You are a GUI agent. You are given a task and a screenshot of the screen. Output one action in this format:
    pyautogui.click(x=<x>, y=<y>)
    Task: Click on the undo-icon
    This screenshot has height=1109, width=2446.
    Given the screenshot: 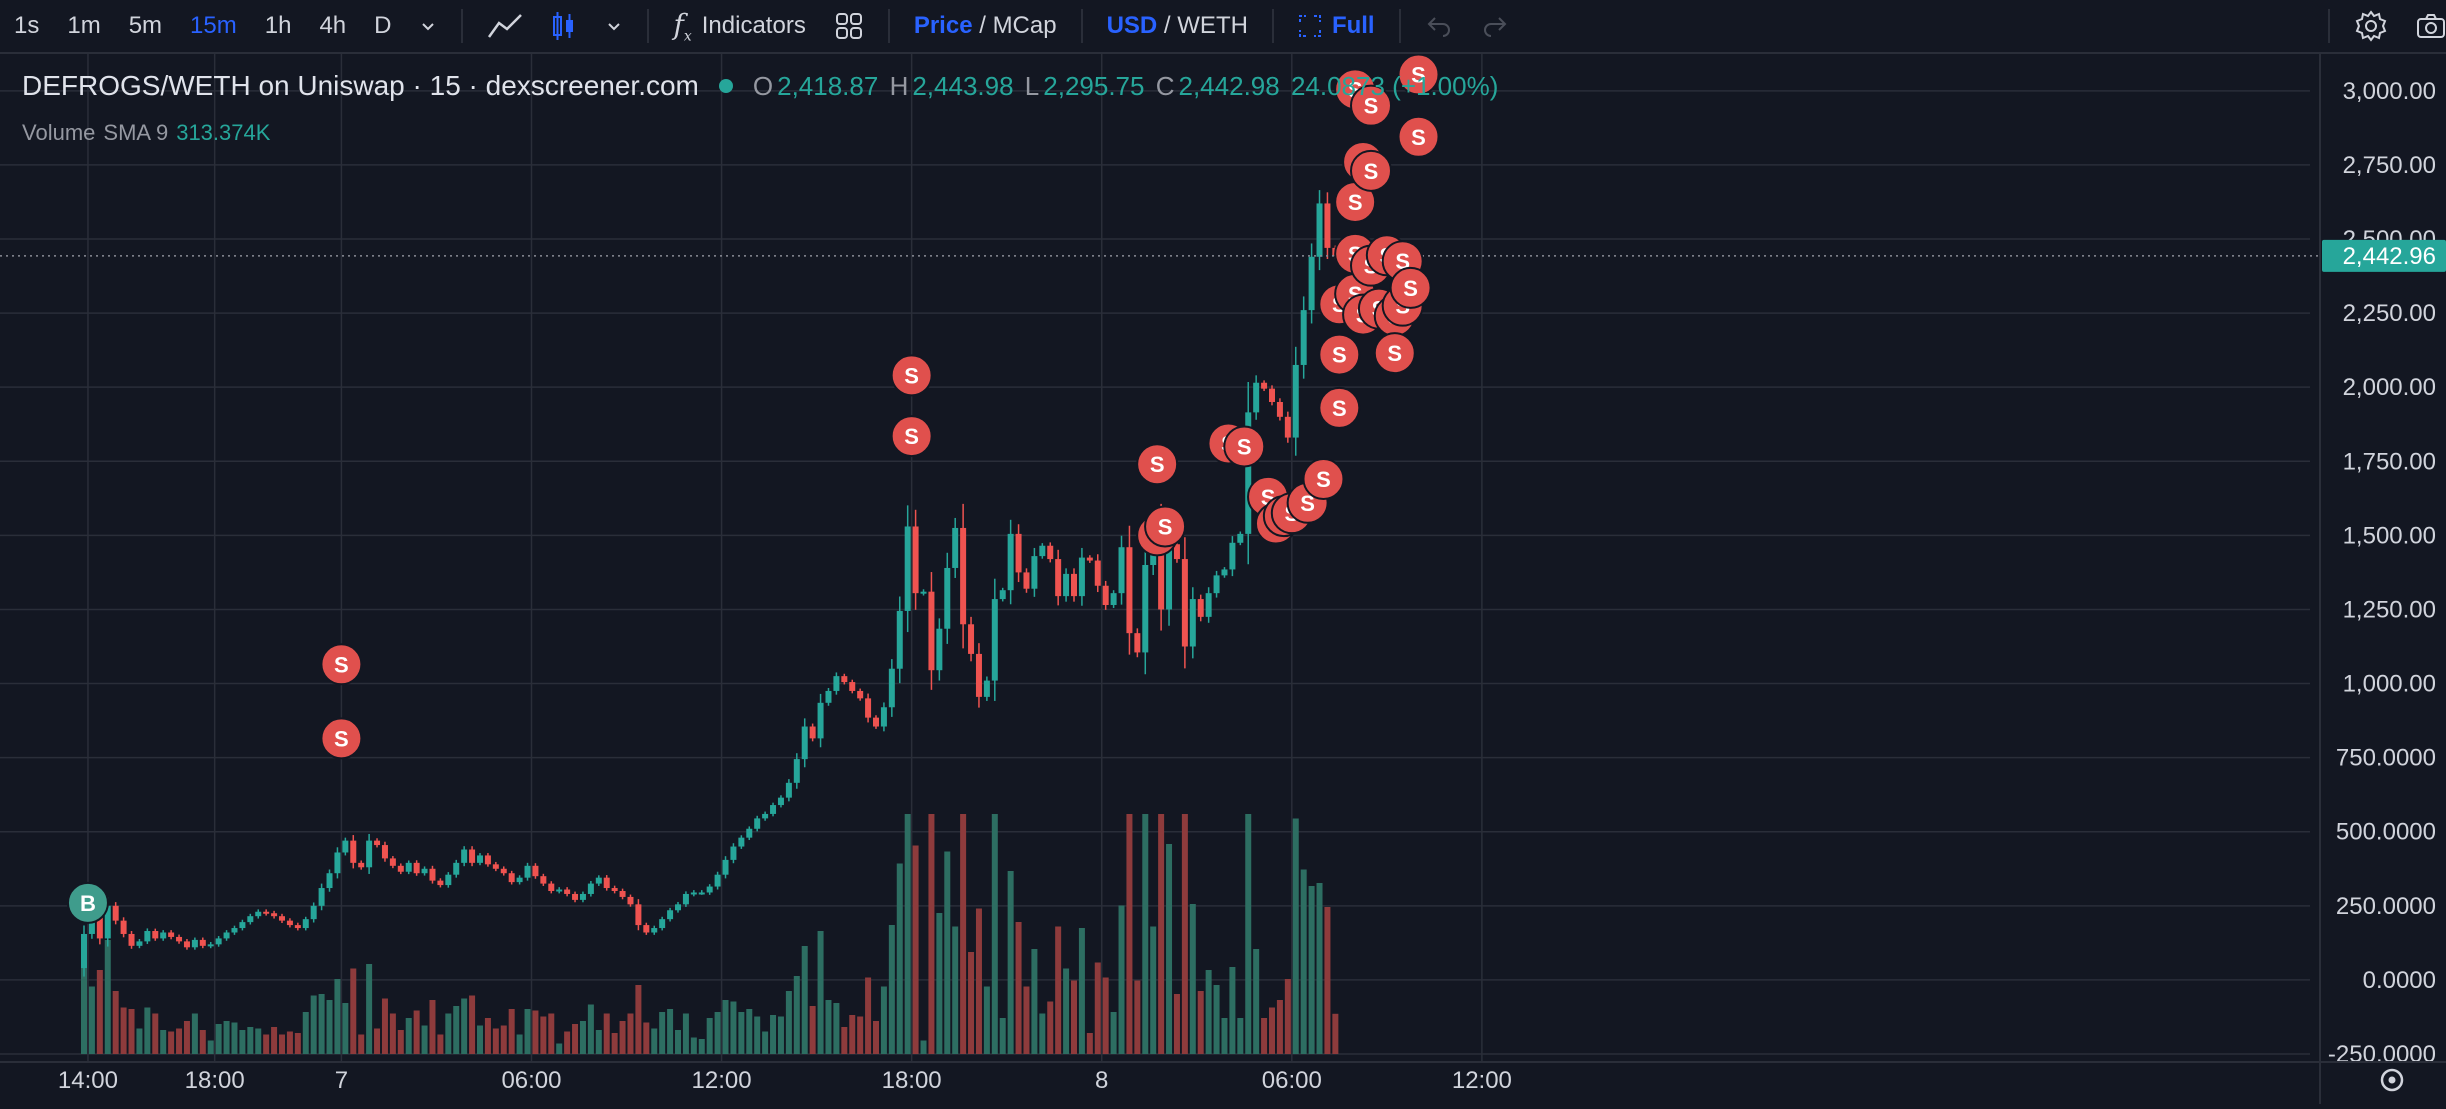 What is the action you would take?
    pyautogui.click(x=1439, y=26)
    